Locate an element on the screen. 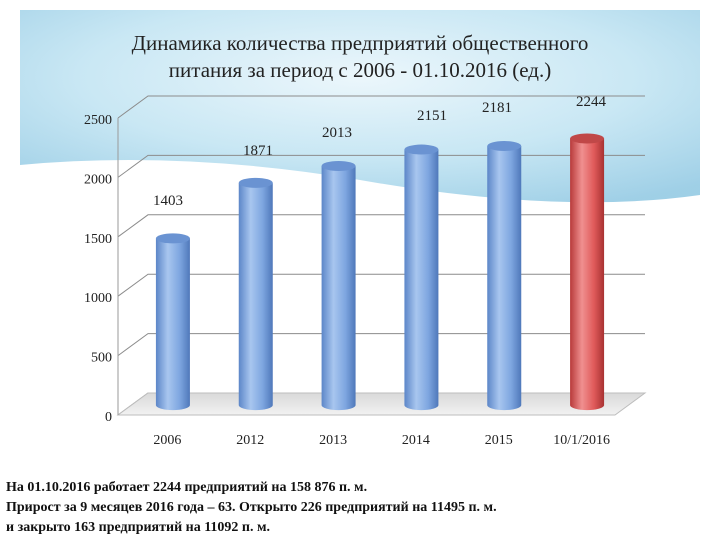 Image resolution: width=720 pixels, height=540 pixels. x-tick-label: 10/1/2016 is located at coordinates (581, 440).